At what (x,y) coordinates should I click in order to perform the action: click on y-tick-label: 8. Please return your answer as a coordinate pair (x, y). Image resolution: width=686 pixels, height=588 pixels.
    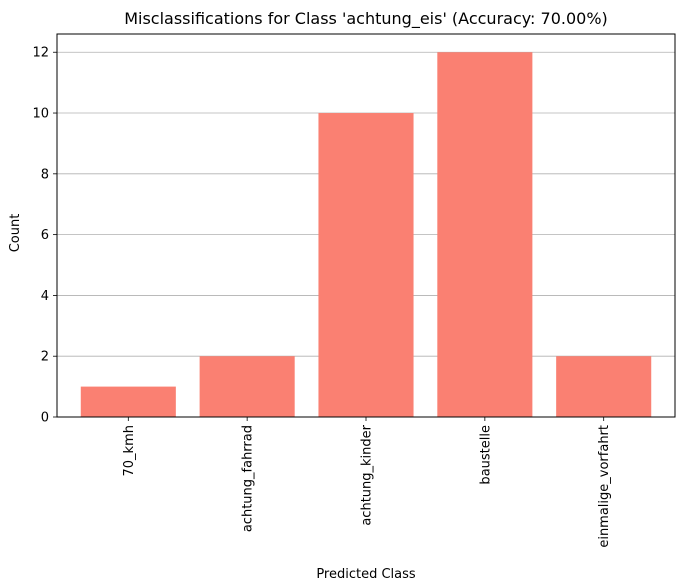
    Looking at the image, I should click on (45, 174).